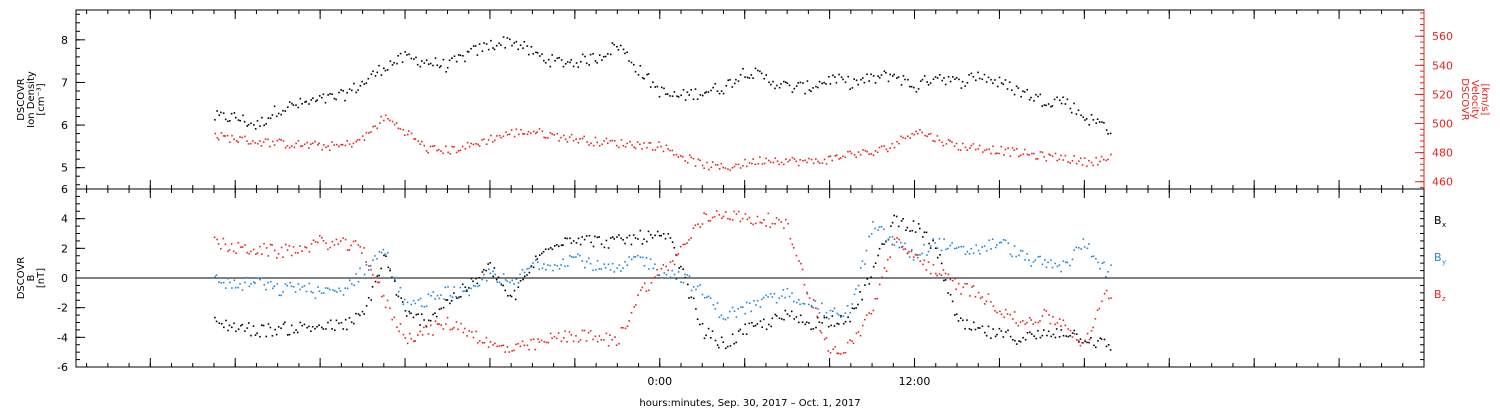 This screenshot has width=1500, height=410. Describe the element at coordinates (1444, 262) in the screenshot. I see `legend-subscript: y` at that location.